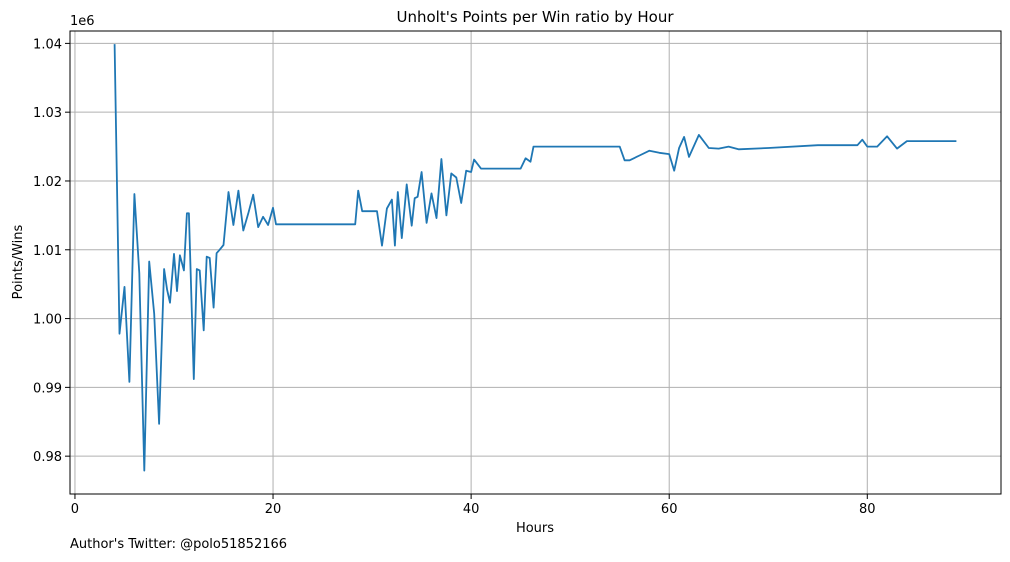  I want to click on author-footnote: Author's Twitter: @polo51852166, so click(179, 544).